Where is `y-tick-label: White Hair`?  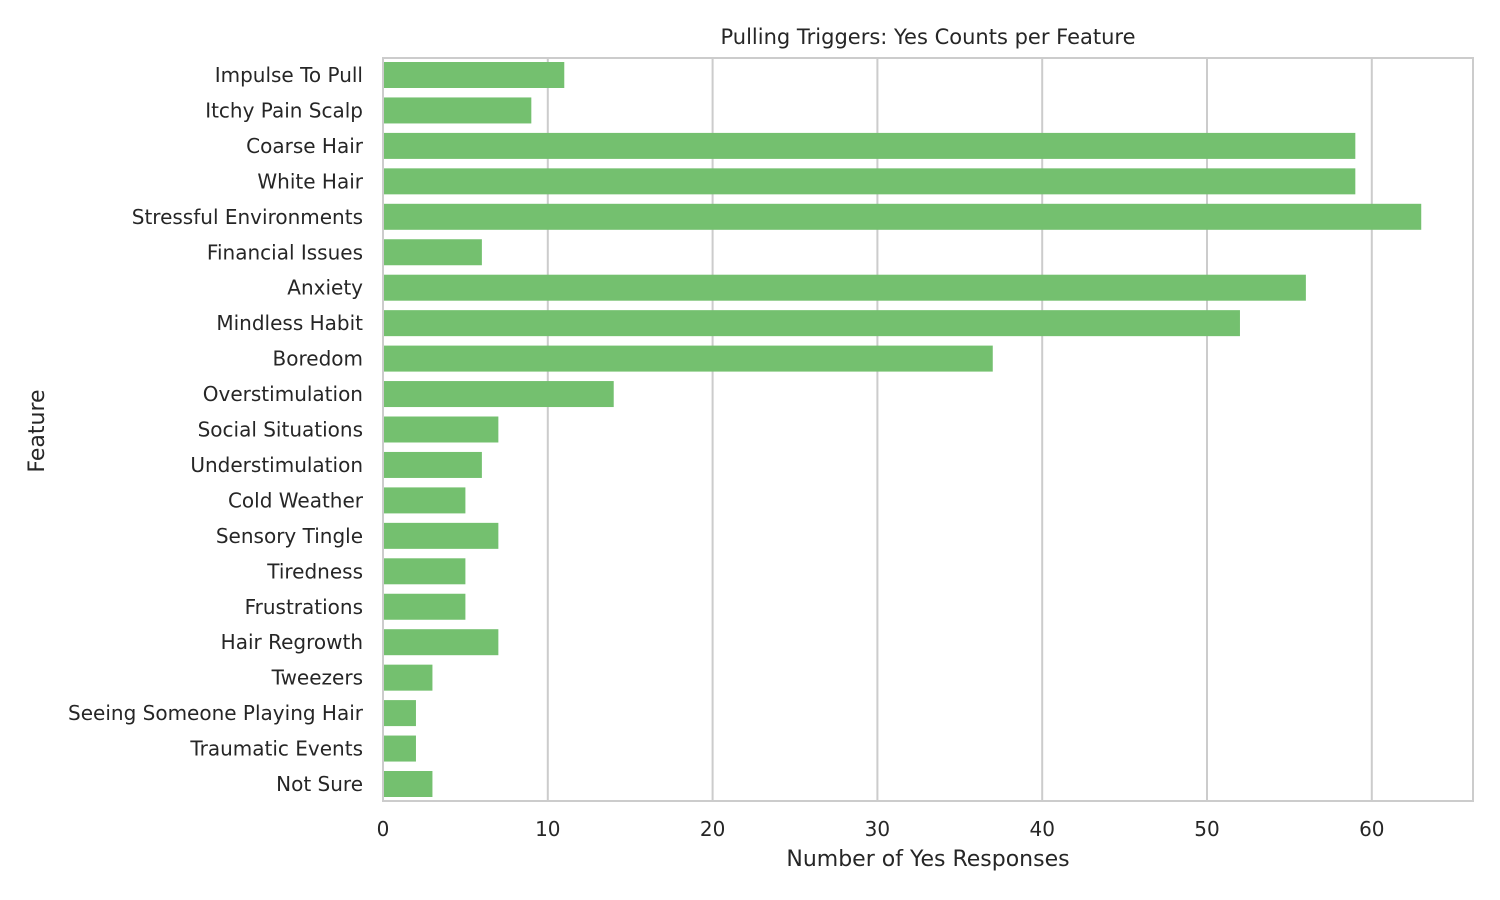
y-tick-label: White Hair is located at coordinates (310, 181).